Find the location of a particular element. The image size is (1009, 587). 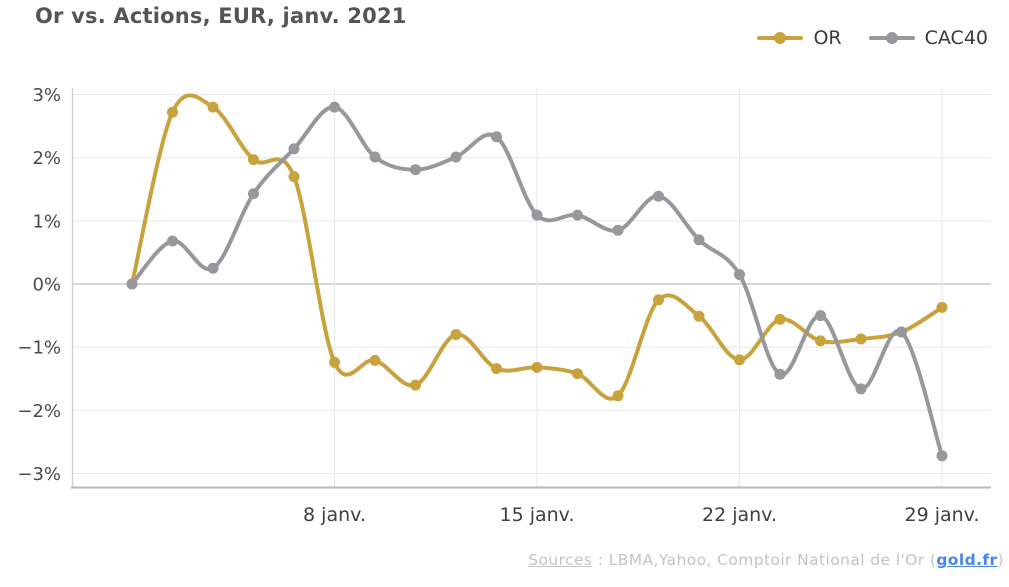

y-tick-label: 3% is located at coordinates (46, 95).